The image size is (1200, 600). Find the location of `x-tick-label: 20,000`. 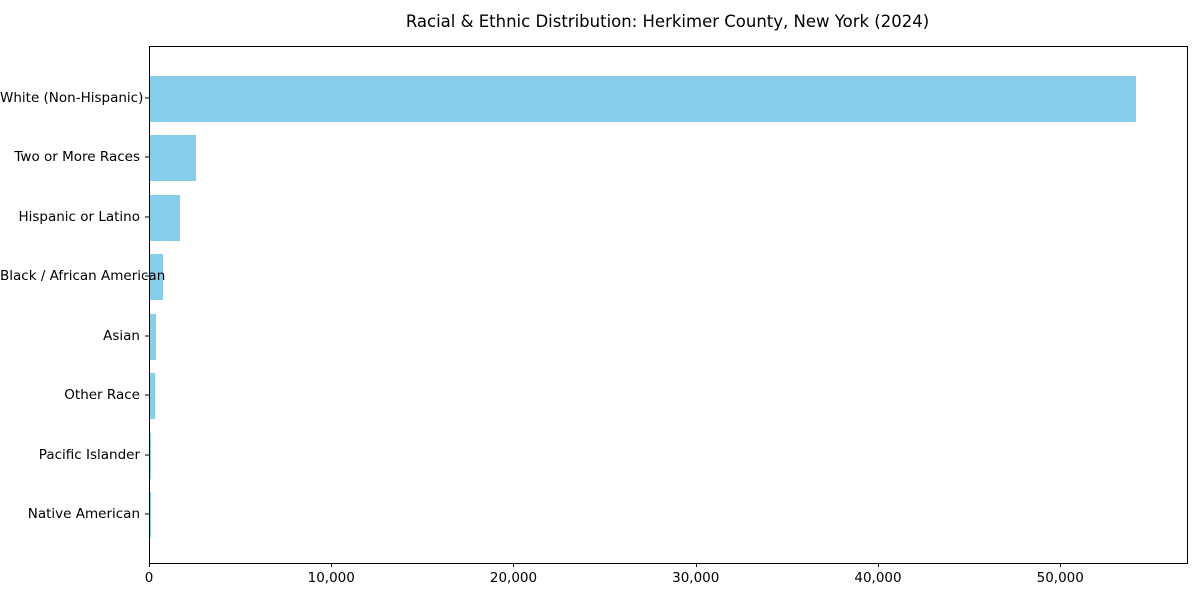

x-tick-label: 20,000 is located at coordinates (513, 578).